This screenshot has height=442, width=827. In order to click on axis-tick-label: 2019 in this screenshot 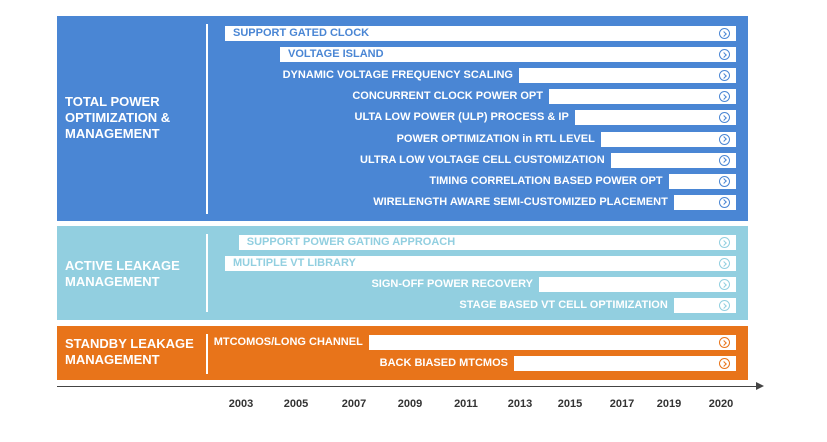, I will do `click(669, 404)`.